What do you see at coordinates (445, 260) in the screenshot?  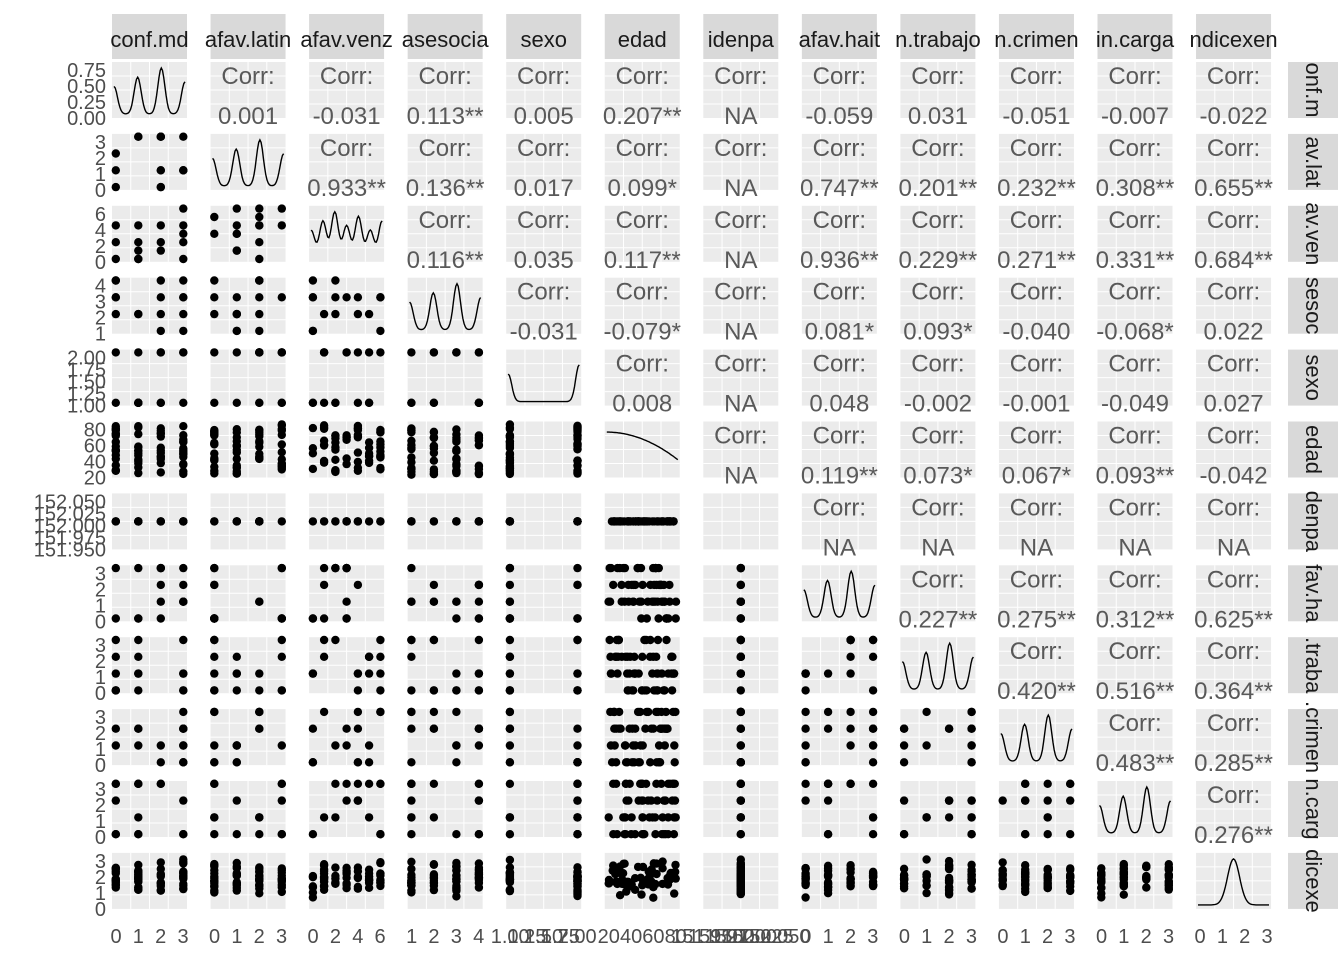 I see `corr-value: 0.116**` at bounding box center [445, 260].